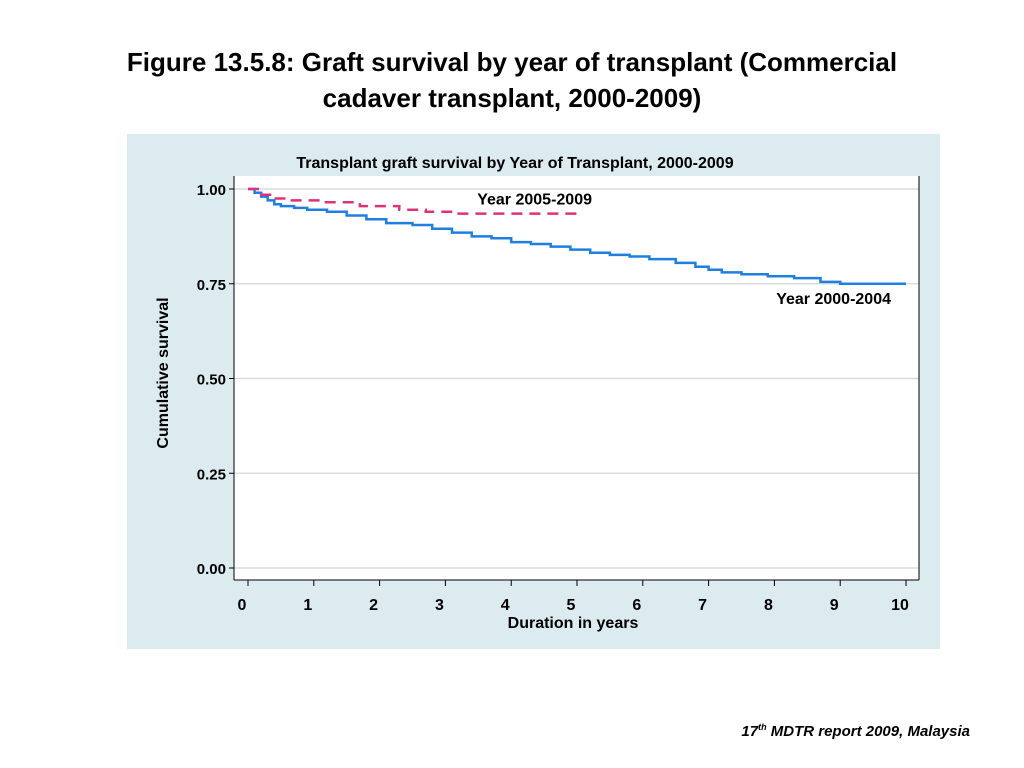 Image resolution: width=1024 pixels, height=768 pixels. Describe the element at coordinates (512, 98) in the screenshot. I see `slide-title-line-2: cadaver transplant, 2000-2009)` at that location.